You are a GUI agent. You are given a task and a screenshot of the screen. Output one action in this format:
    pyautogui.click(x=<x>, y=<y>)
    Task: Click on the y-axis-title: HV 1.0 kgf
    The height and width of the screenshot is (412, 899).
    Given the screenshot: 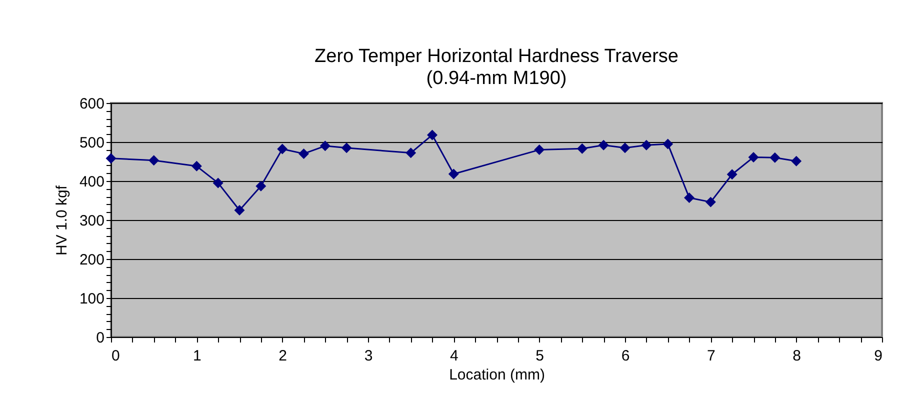 What is the action you would take?
    pyautogui.click(x=61, y=220)
    